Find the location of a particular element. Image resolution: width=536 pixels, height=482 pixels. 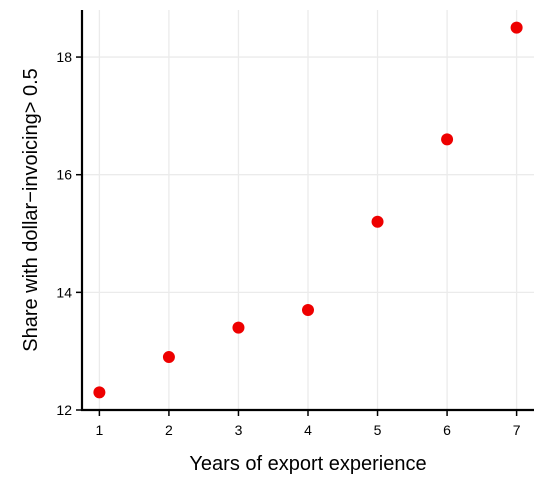

y-tick-label: 12 is located at coordinates (64, 410).